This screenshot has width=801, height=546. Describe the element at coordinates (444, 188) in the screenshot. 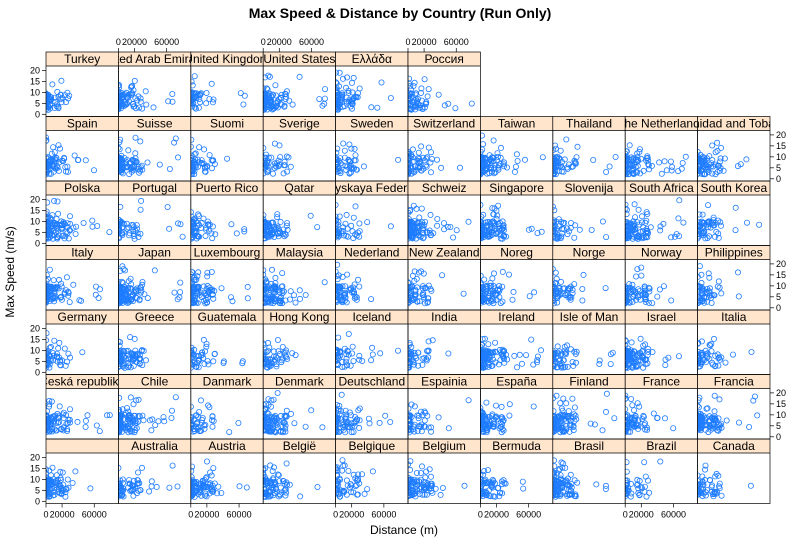

I see `panel-label: Schweiz` at that location.